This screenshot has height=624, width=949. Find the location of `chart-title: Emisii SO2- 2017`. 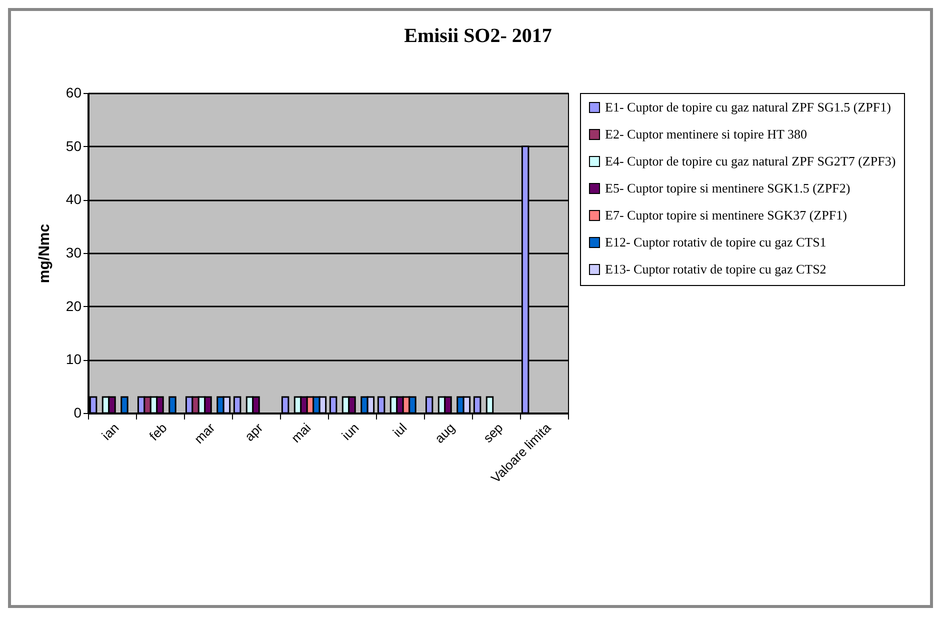

chart-title: Emisii SO2- 2017 is located at coordinates (478, 36).